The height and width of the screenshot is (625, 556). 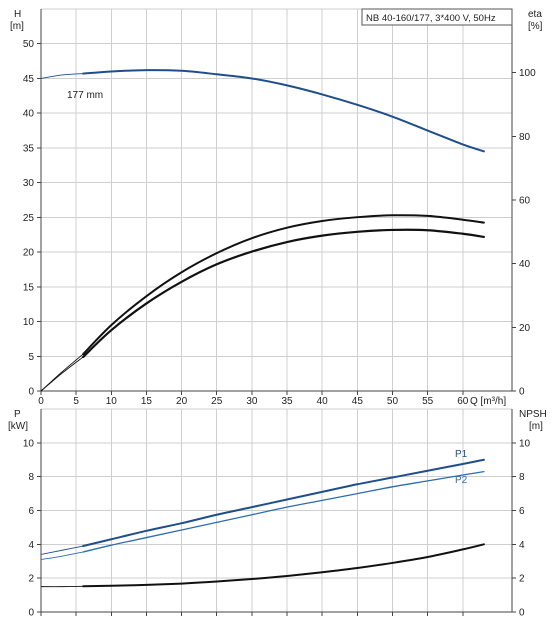 What do you see at coordinates (358, 401) in the screenshot?
I see `x-tick-label: 45` at bounding box center [358, 401].